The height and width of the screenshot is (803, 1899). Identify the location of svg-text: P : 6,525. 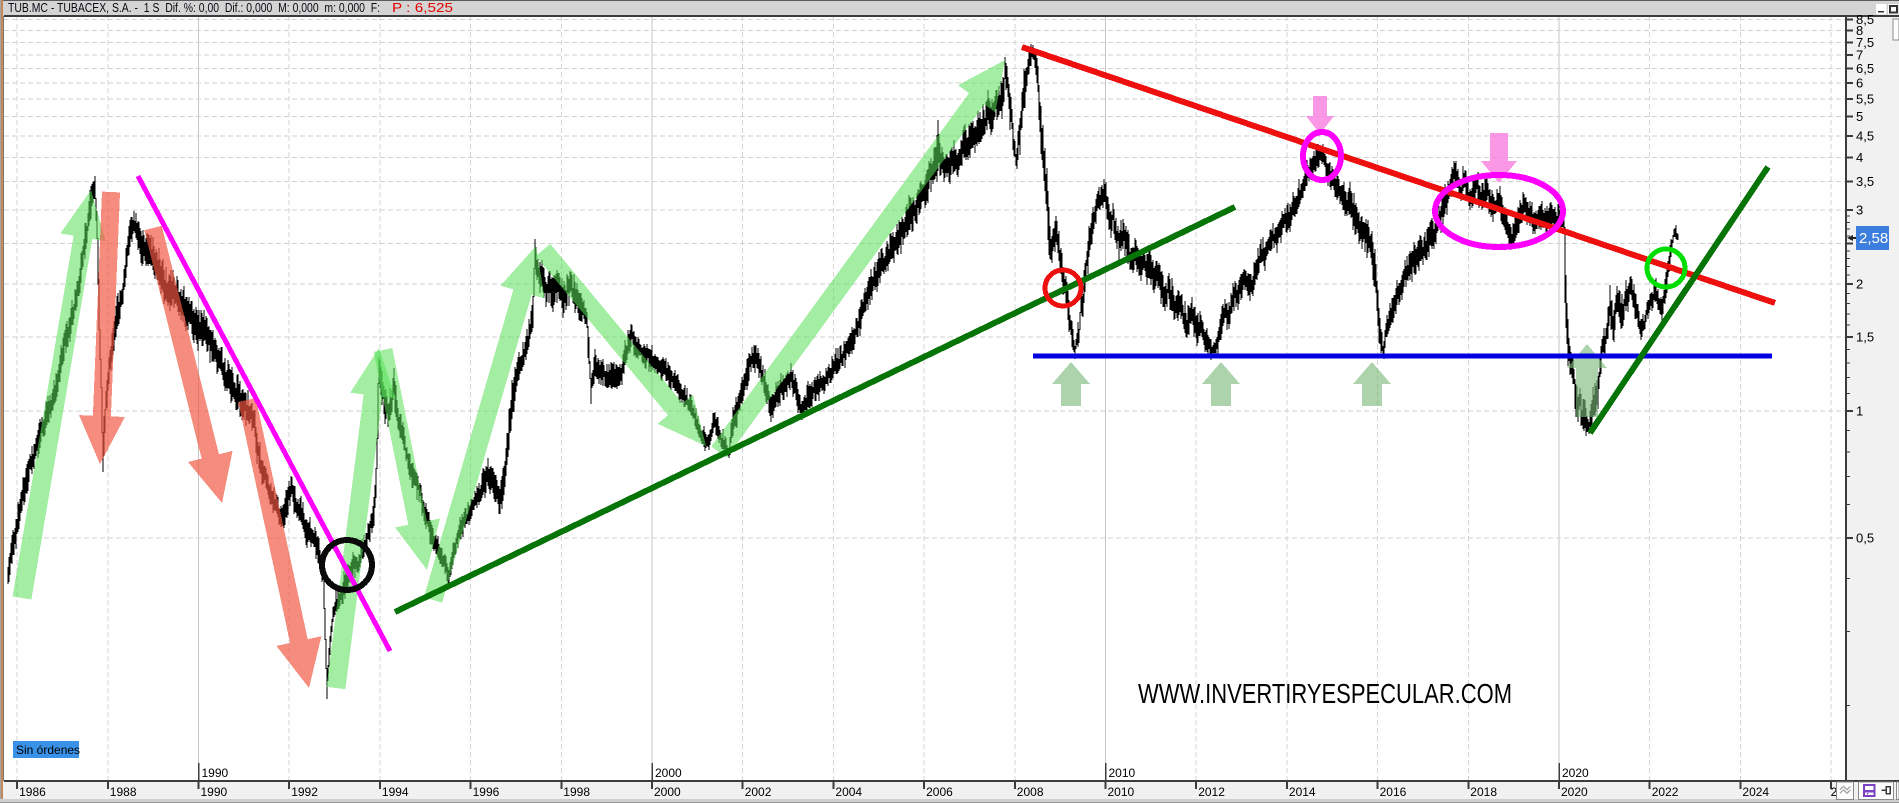
(422, 7).